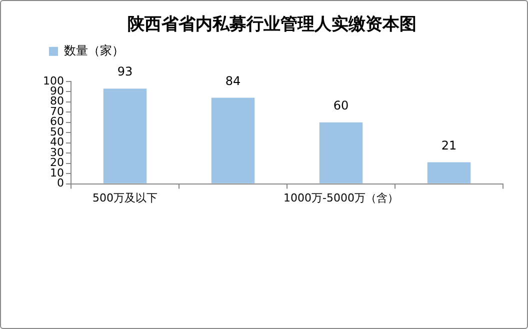 The image size is (528, 329). What do you see at coordinates (125, 197) in the screenshot?
I see `x-tick-label: 500万及以下` at bounding box center [125, 197].